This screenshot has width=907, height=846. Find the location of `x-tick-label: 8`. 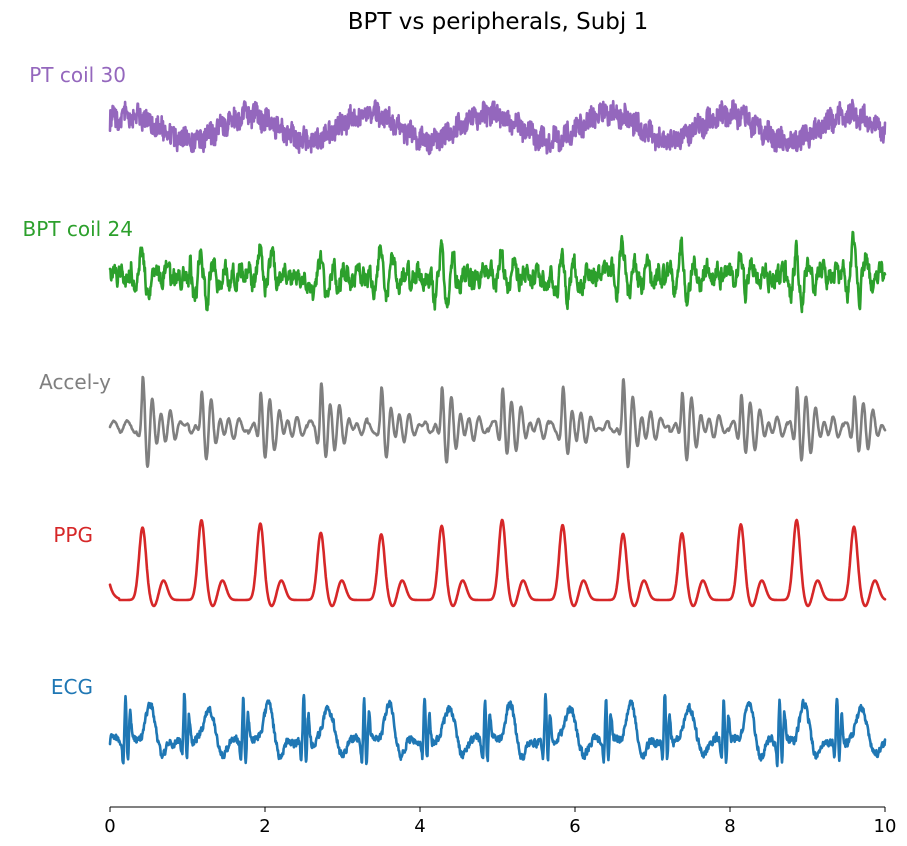

x-tick-label: 8 is located at coordinates (729, 826).